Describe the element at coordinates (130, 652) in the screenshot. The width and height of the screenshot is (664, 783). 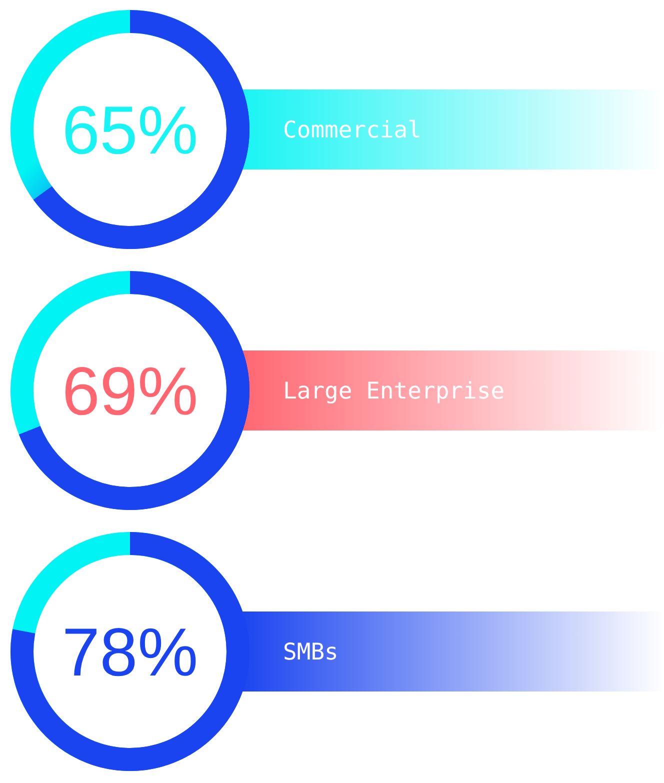
I see `data-label: 78%` at that location.